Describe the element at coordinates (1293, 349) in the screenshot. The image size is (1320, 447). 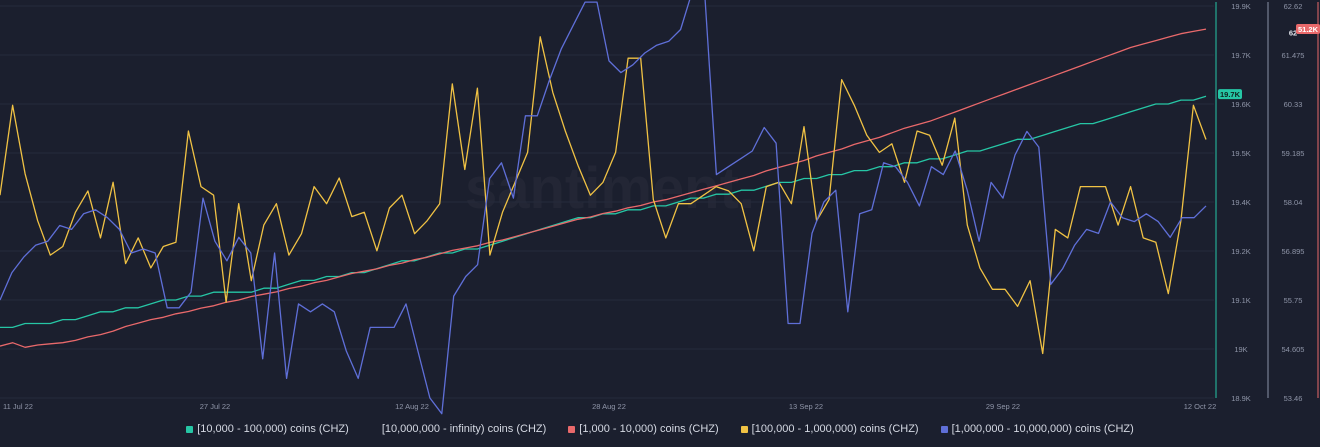
I see `axis-tick-label: 54.605` at that location.